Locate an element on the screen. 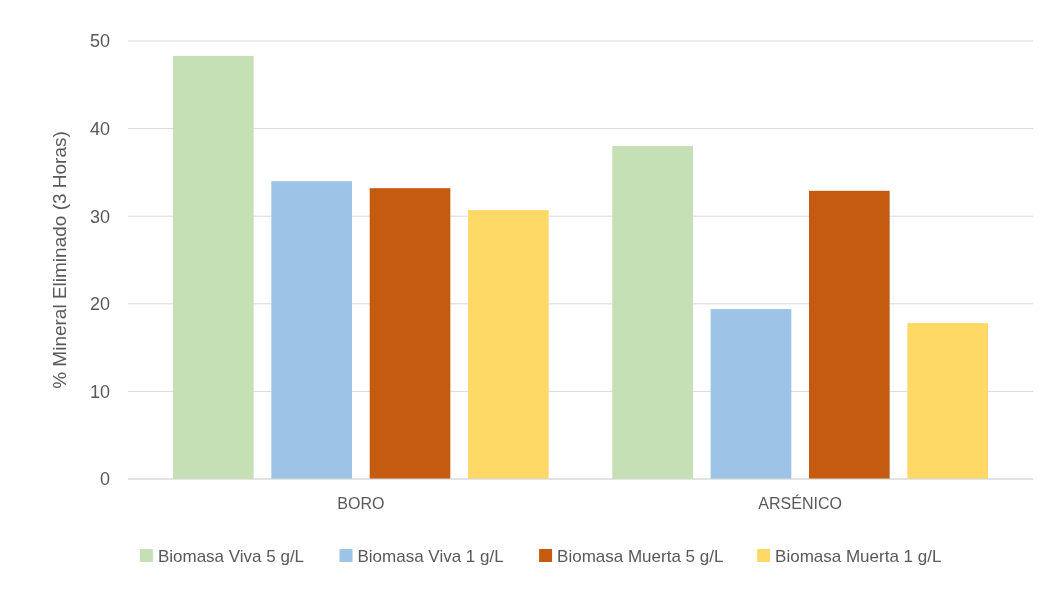  y-tick-label: 40 is located at coordinates (99, 128).